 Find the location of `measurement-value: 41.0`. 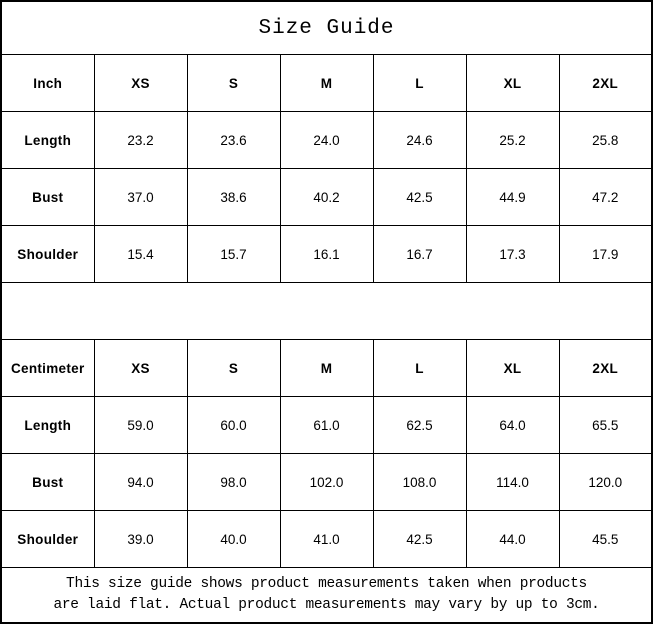

measurement-value: 41.0 is located at coordinates (326, 539).